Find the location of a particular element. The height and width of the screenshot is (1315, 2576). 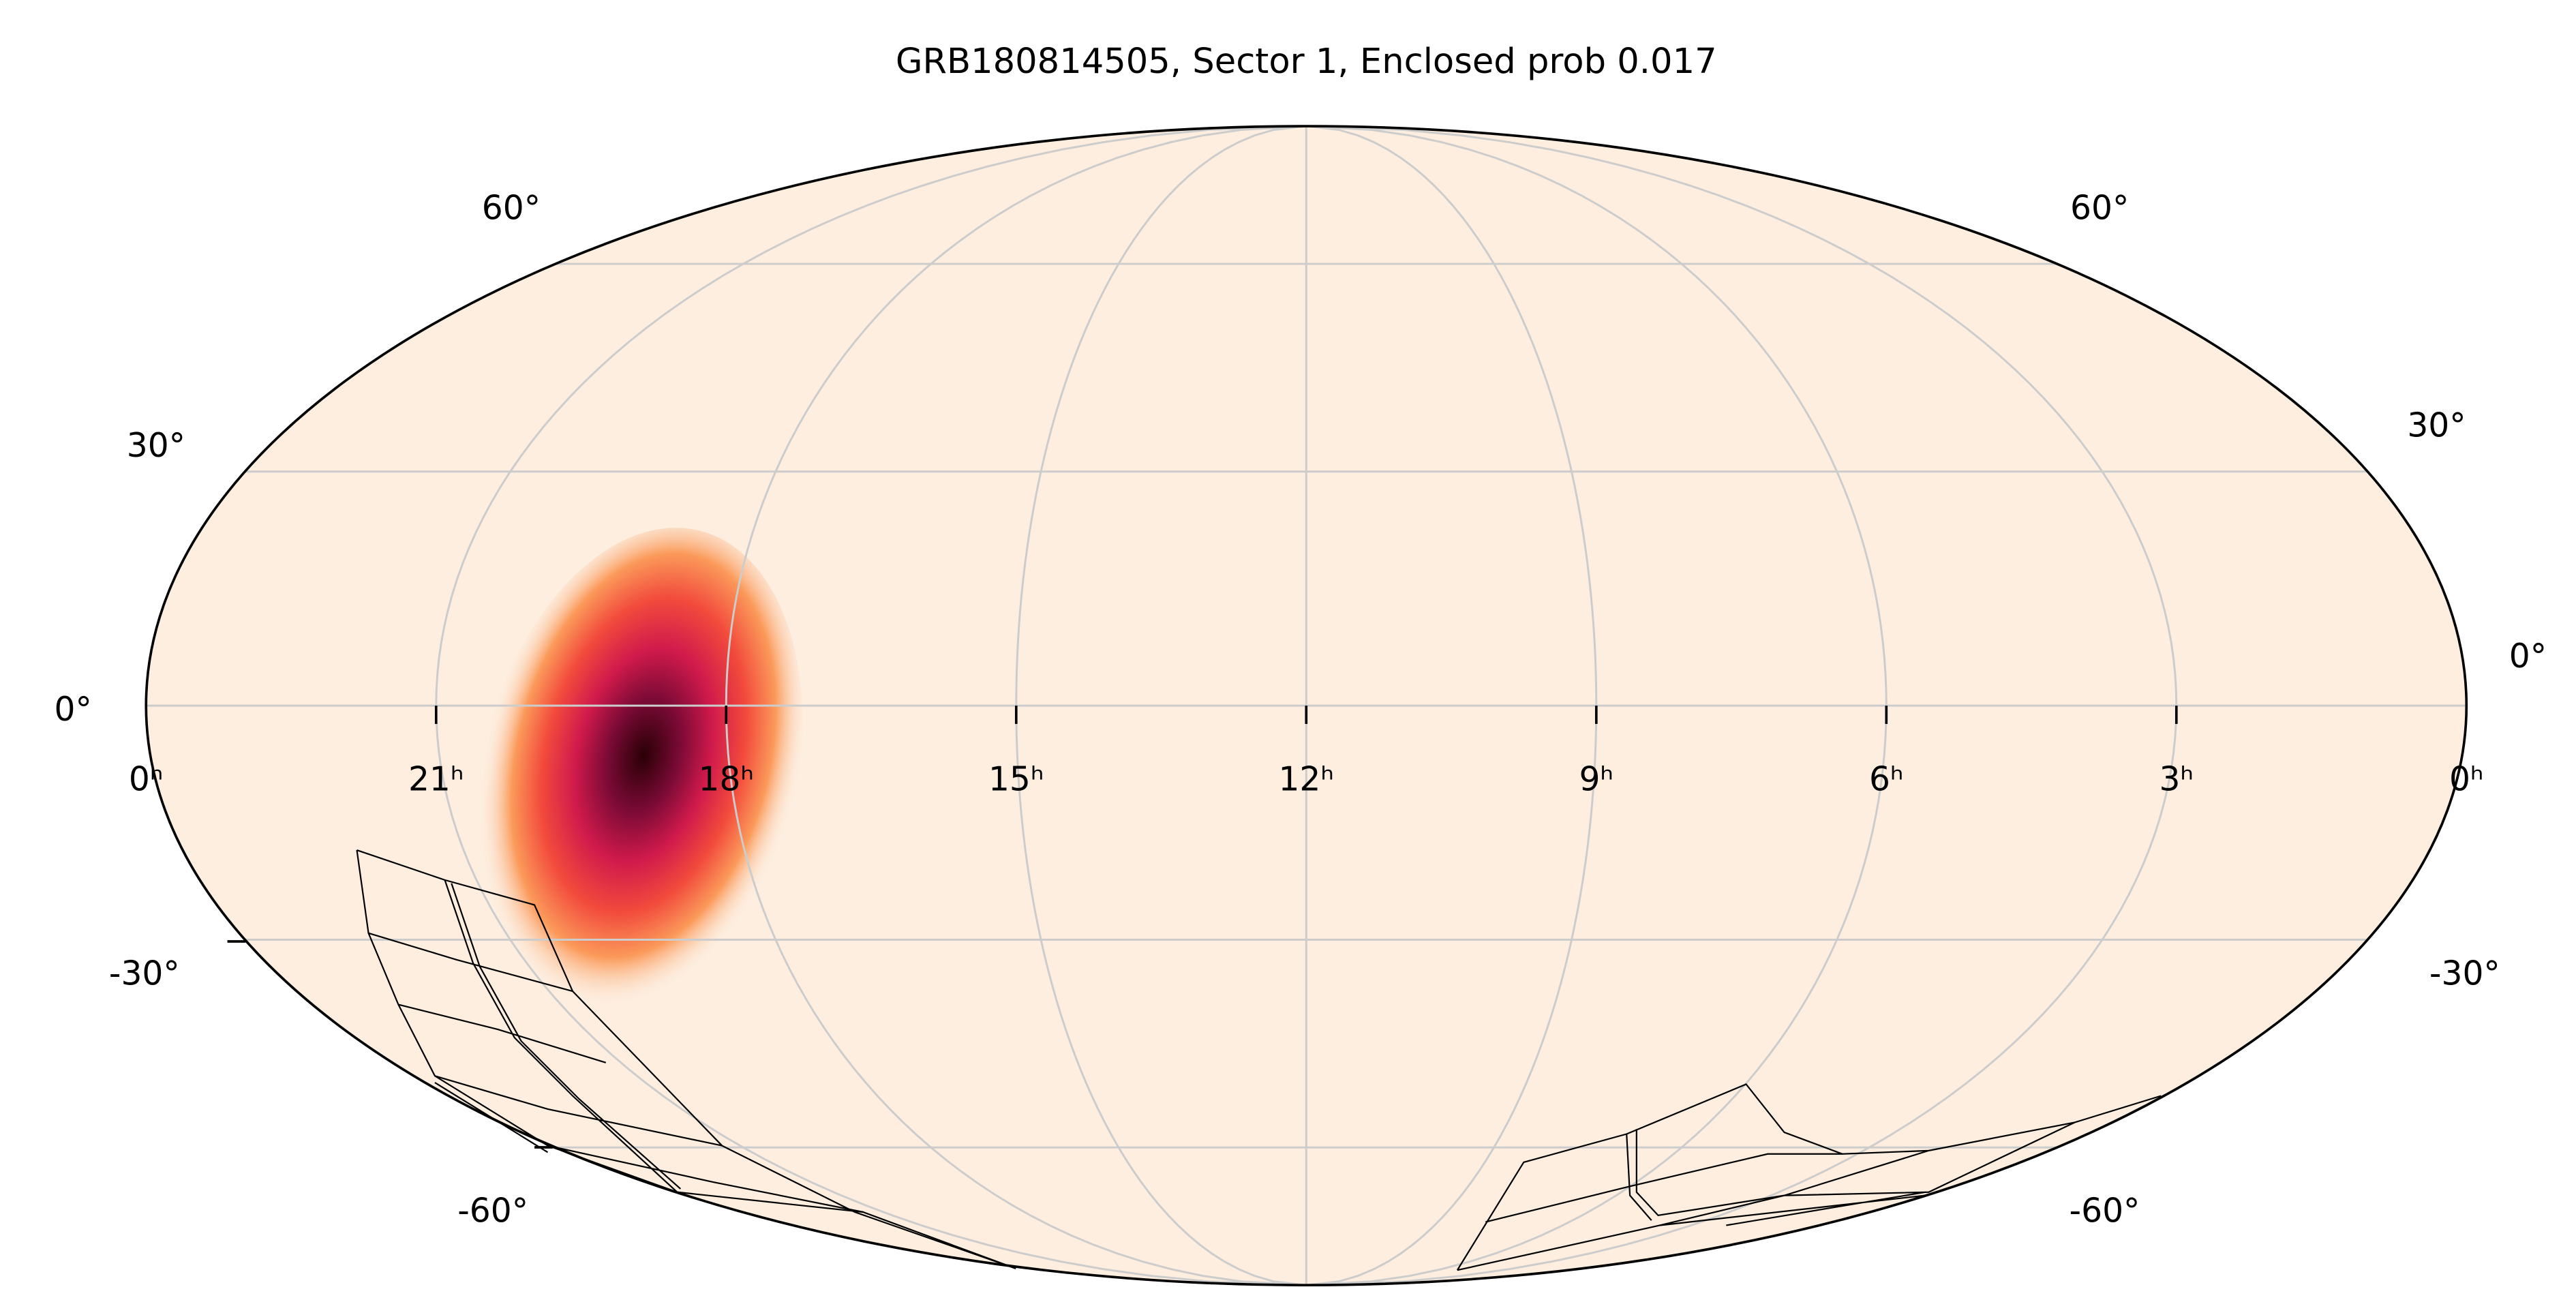

dec-ticks is located at coordinates (390, 1044).